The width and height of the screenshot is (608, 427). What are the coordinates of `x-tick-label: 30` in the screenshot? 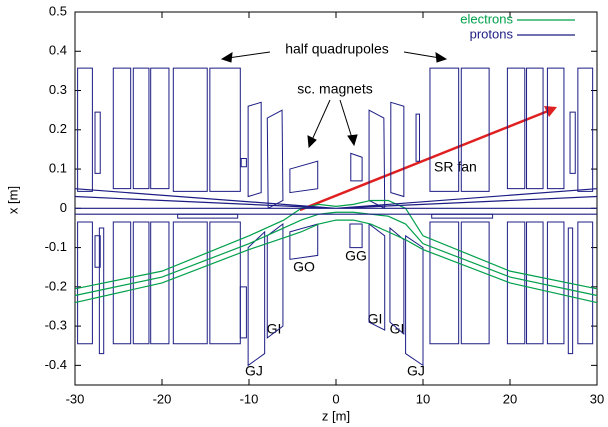 It's located at (597, 398).